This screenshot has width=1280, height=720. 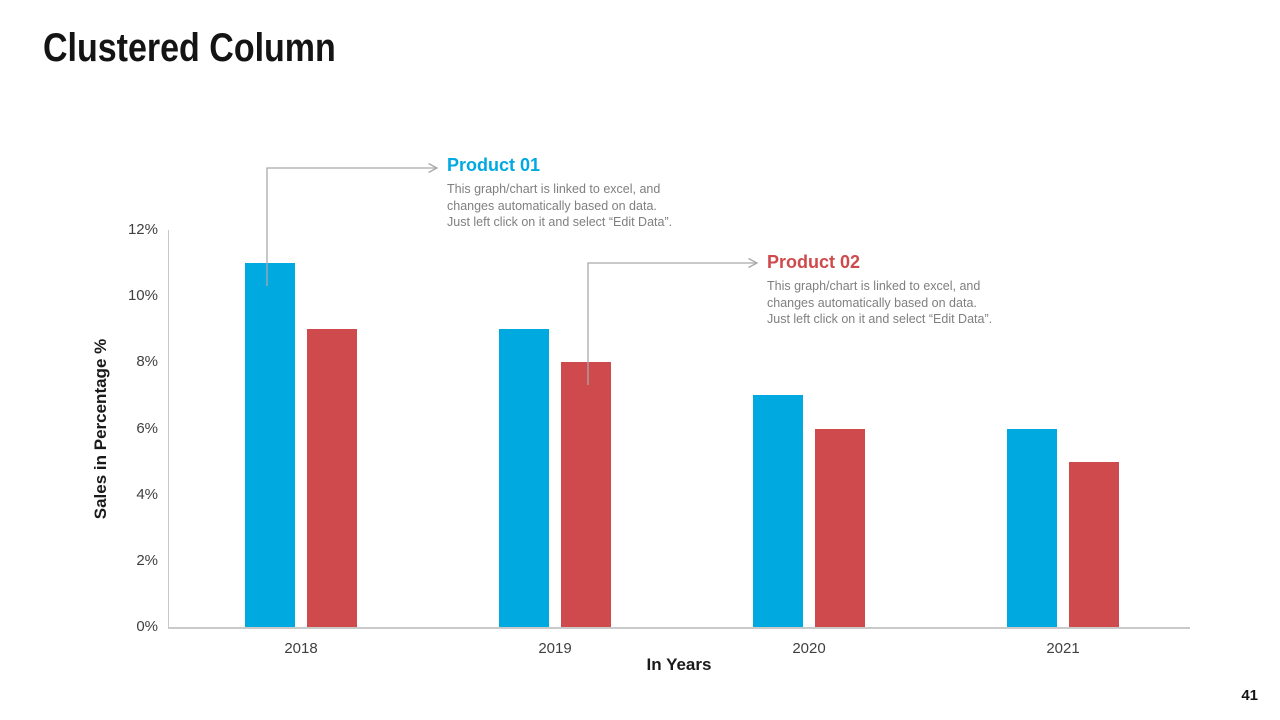 What do you see at coordinates (332, 478) in the screenshot?
I see `bar-product02-2018` at bounding box center [332, 478].